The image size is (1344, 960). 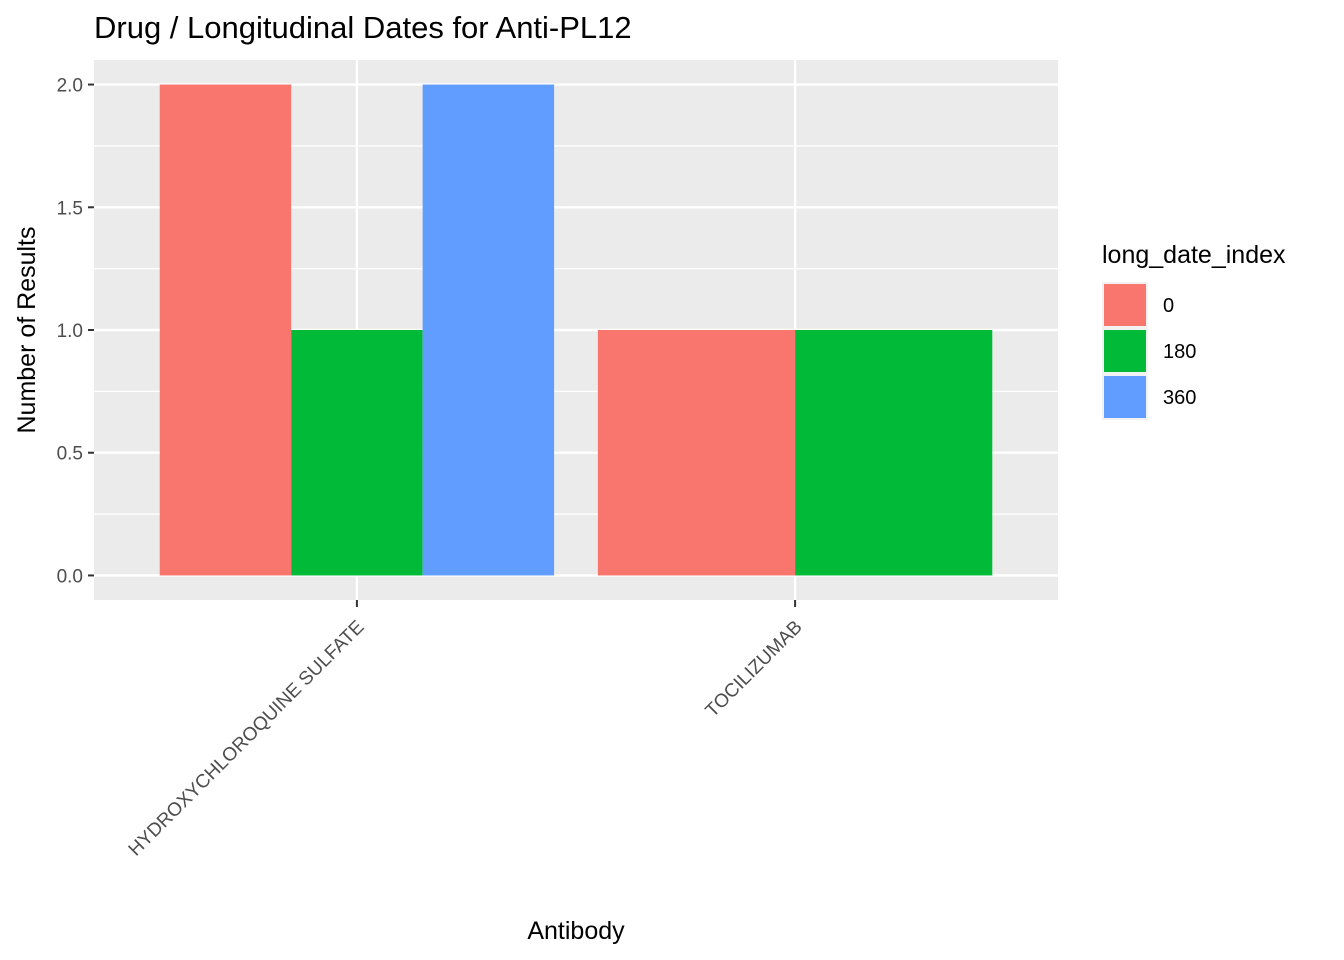 What do you see at coordinates (466, 730) in the screenshot?
I see `x-axis: HYDROXYCHLOROQUINE SULFATE TOCILIZUMAB` at bounding box center [466, 730].